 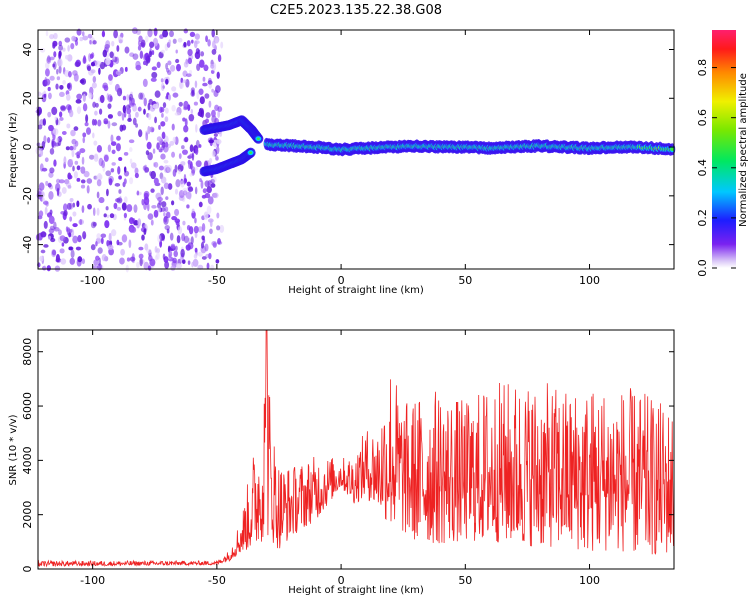 I want to click on colorbar-tick-label: 0.6, so click(x=702, y=118).